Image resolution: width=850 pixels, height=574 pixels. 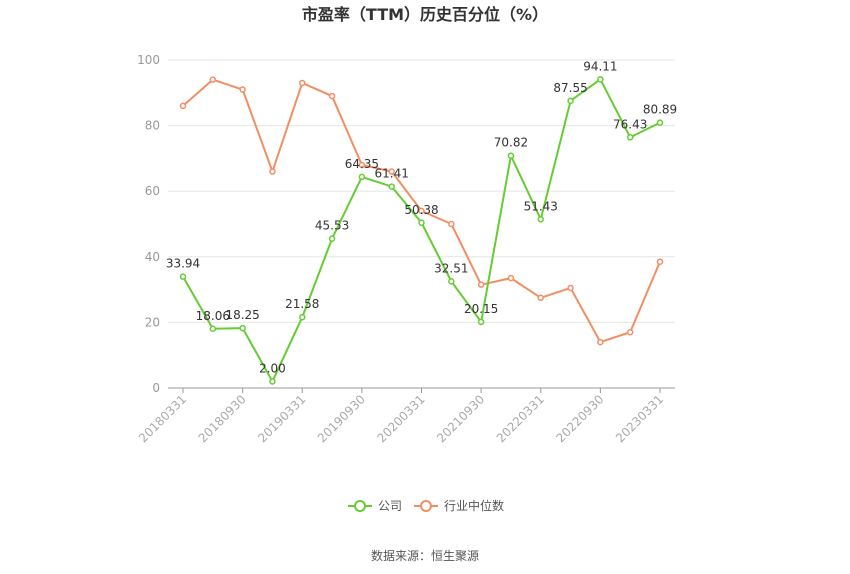 I want to click on data-label: 76.43, so click(x=630, y=124).